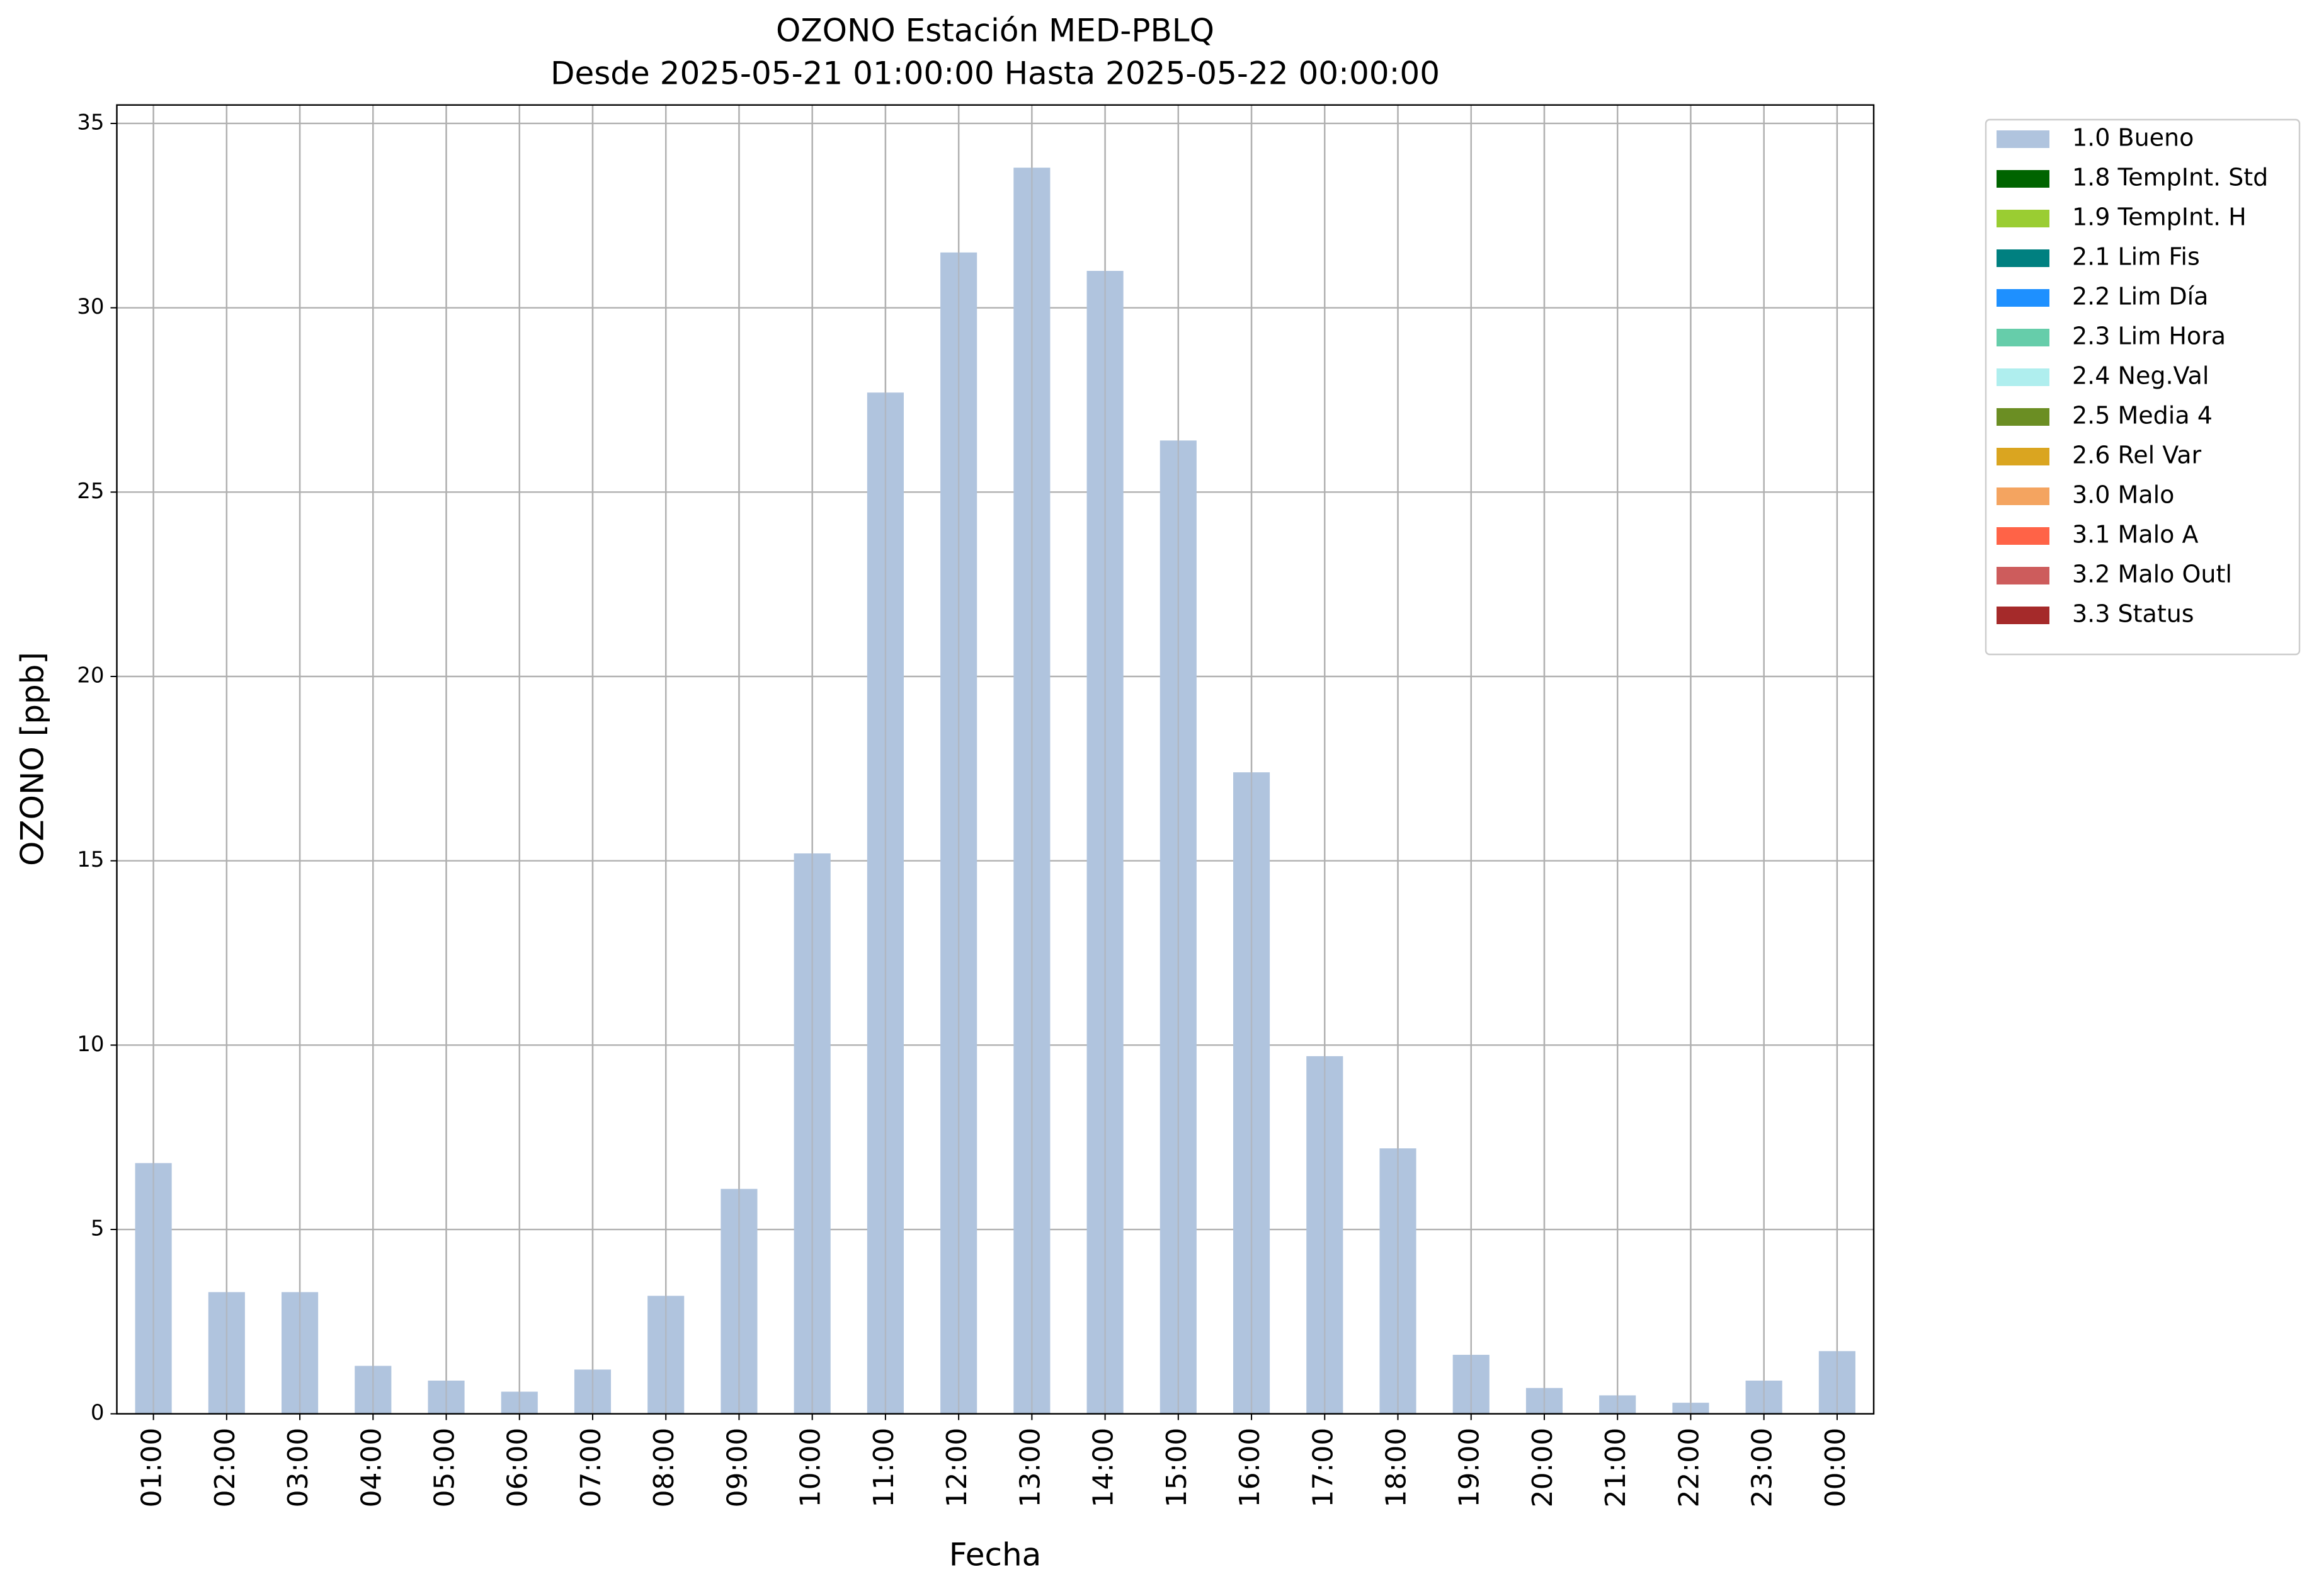 The width and height of the screenshot is (2319, 1596). What do you see at coordinates (298, 1468) in the screenshot?
I see `x-tick-label: 03:00` at bounding box center [298, 1468].